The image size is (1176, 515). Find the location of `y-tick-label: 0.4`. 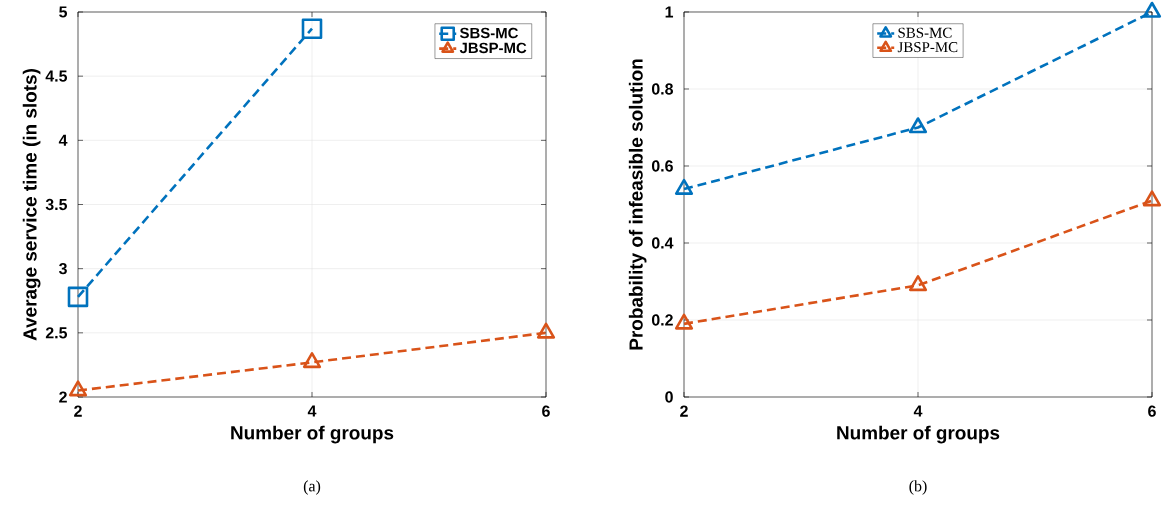

y-tick-label: 0.4 is located at coordinates (662, 243).